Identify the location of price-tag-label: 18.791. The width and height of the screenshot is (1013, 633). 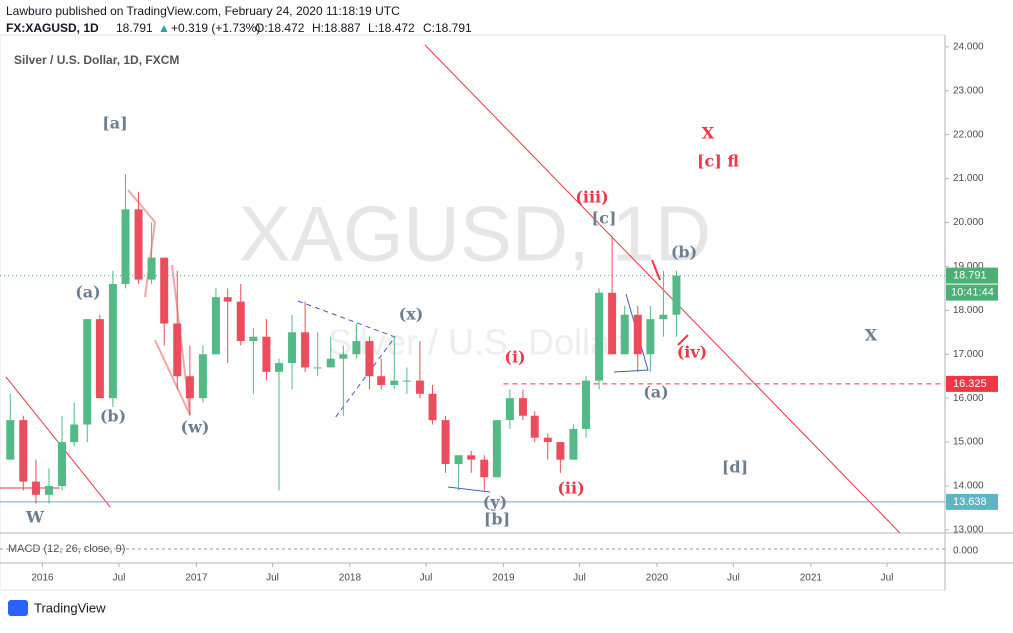
(970, 276).